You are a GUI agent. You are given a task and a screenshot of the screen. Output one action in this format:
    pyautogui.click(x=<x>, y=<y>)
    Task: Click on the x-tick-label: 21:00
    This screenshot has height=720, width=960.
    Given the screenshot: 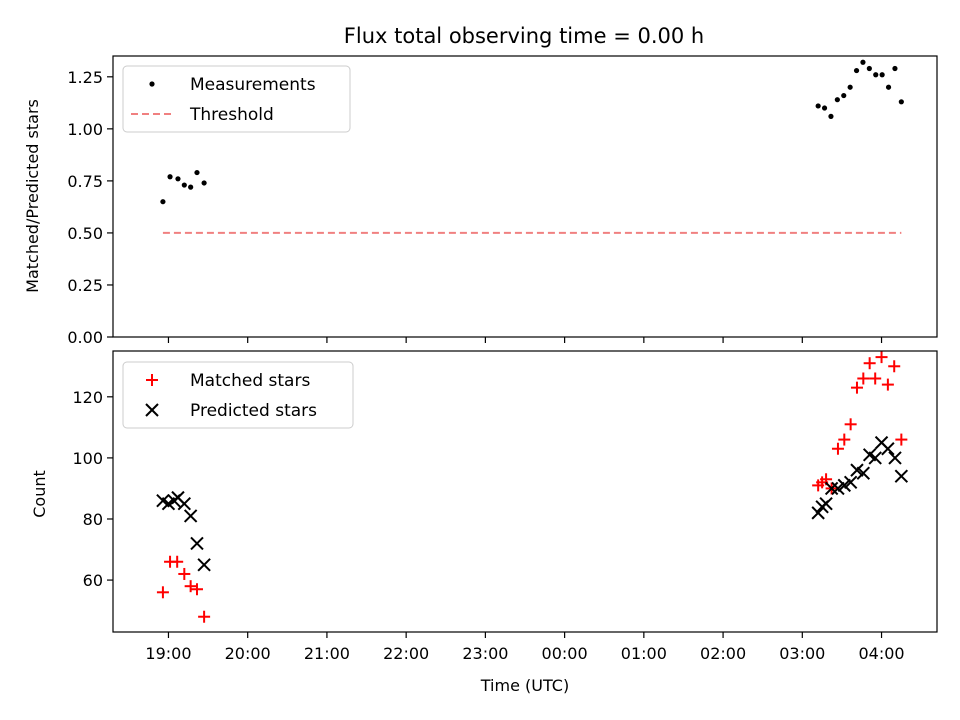 What is the action you would take?
    pyautogui.click(x=327, y=653)
    